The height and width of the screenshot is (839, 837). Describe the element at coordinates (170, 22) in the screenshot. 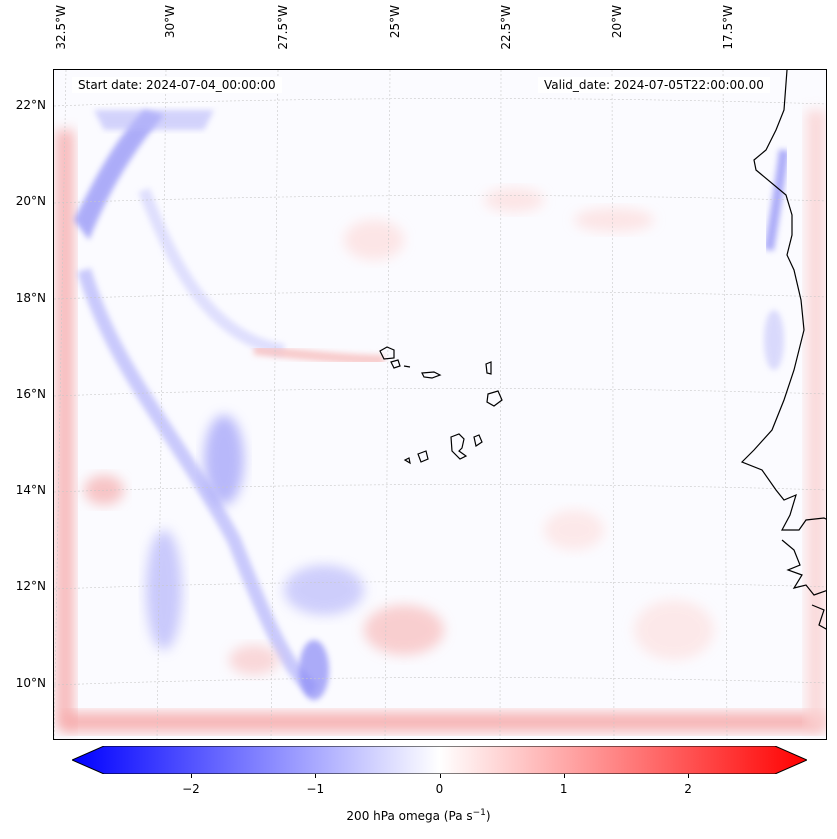

I see `lon-label: 30°W` at that location.